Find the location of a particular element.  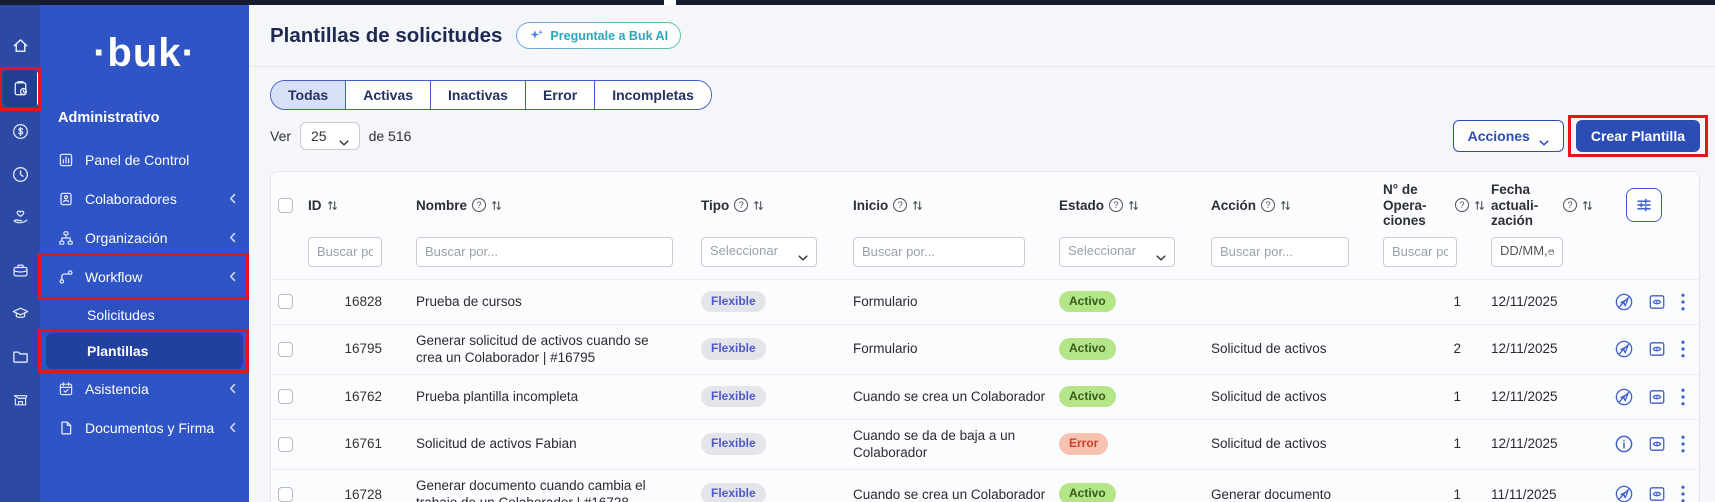

filter-tipo-select: Seleccionar is located at coordinates (759, 251).